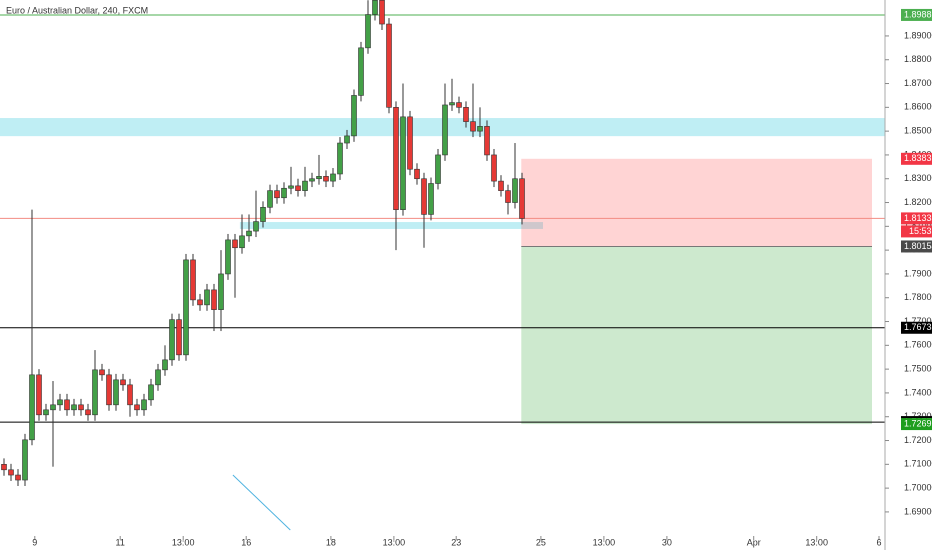 Image resolution: width=932 pixels, height=555 pixels. What do you see at coordinates (916, 231) in the screenshot?
I see `countdown-tag` at bounding box center [916, 231].